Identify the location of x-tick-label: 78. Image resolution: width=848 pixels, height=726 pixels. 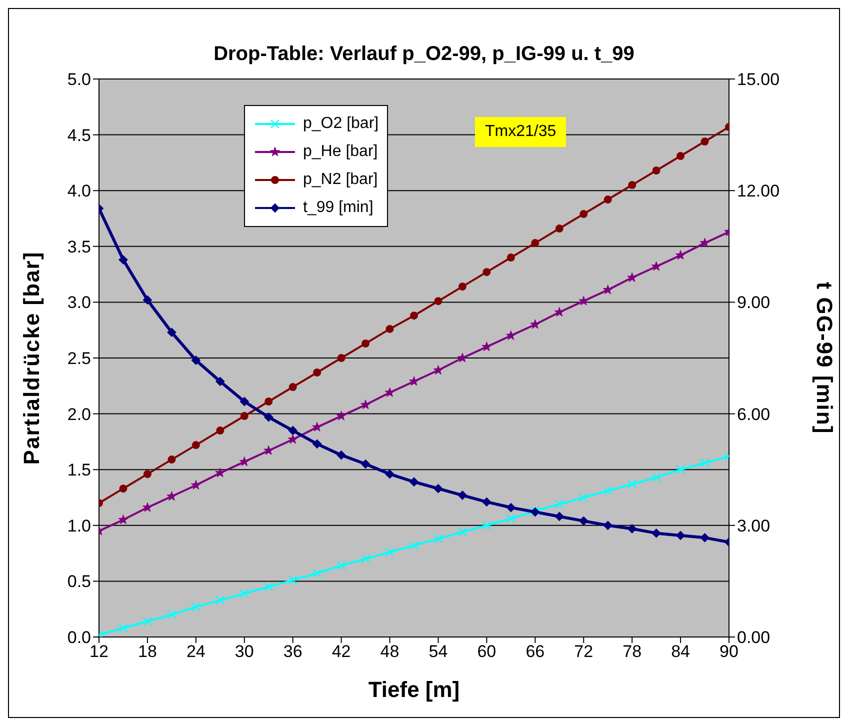
(632, 652).